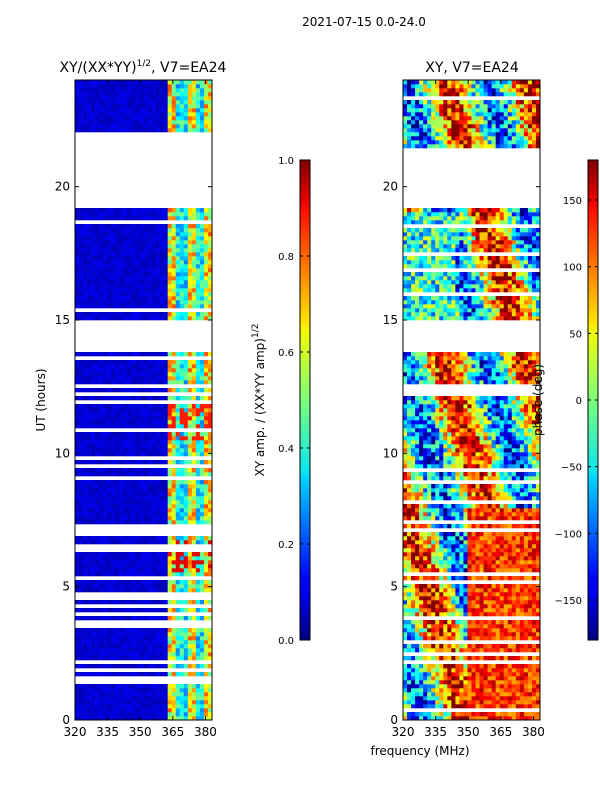  What do you see at coordinates (286, 641) in the screenshot?
I see `colorbar-tick-label: 0.0` at bounding box center [286, 641].